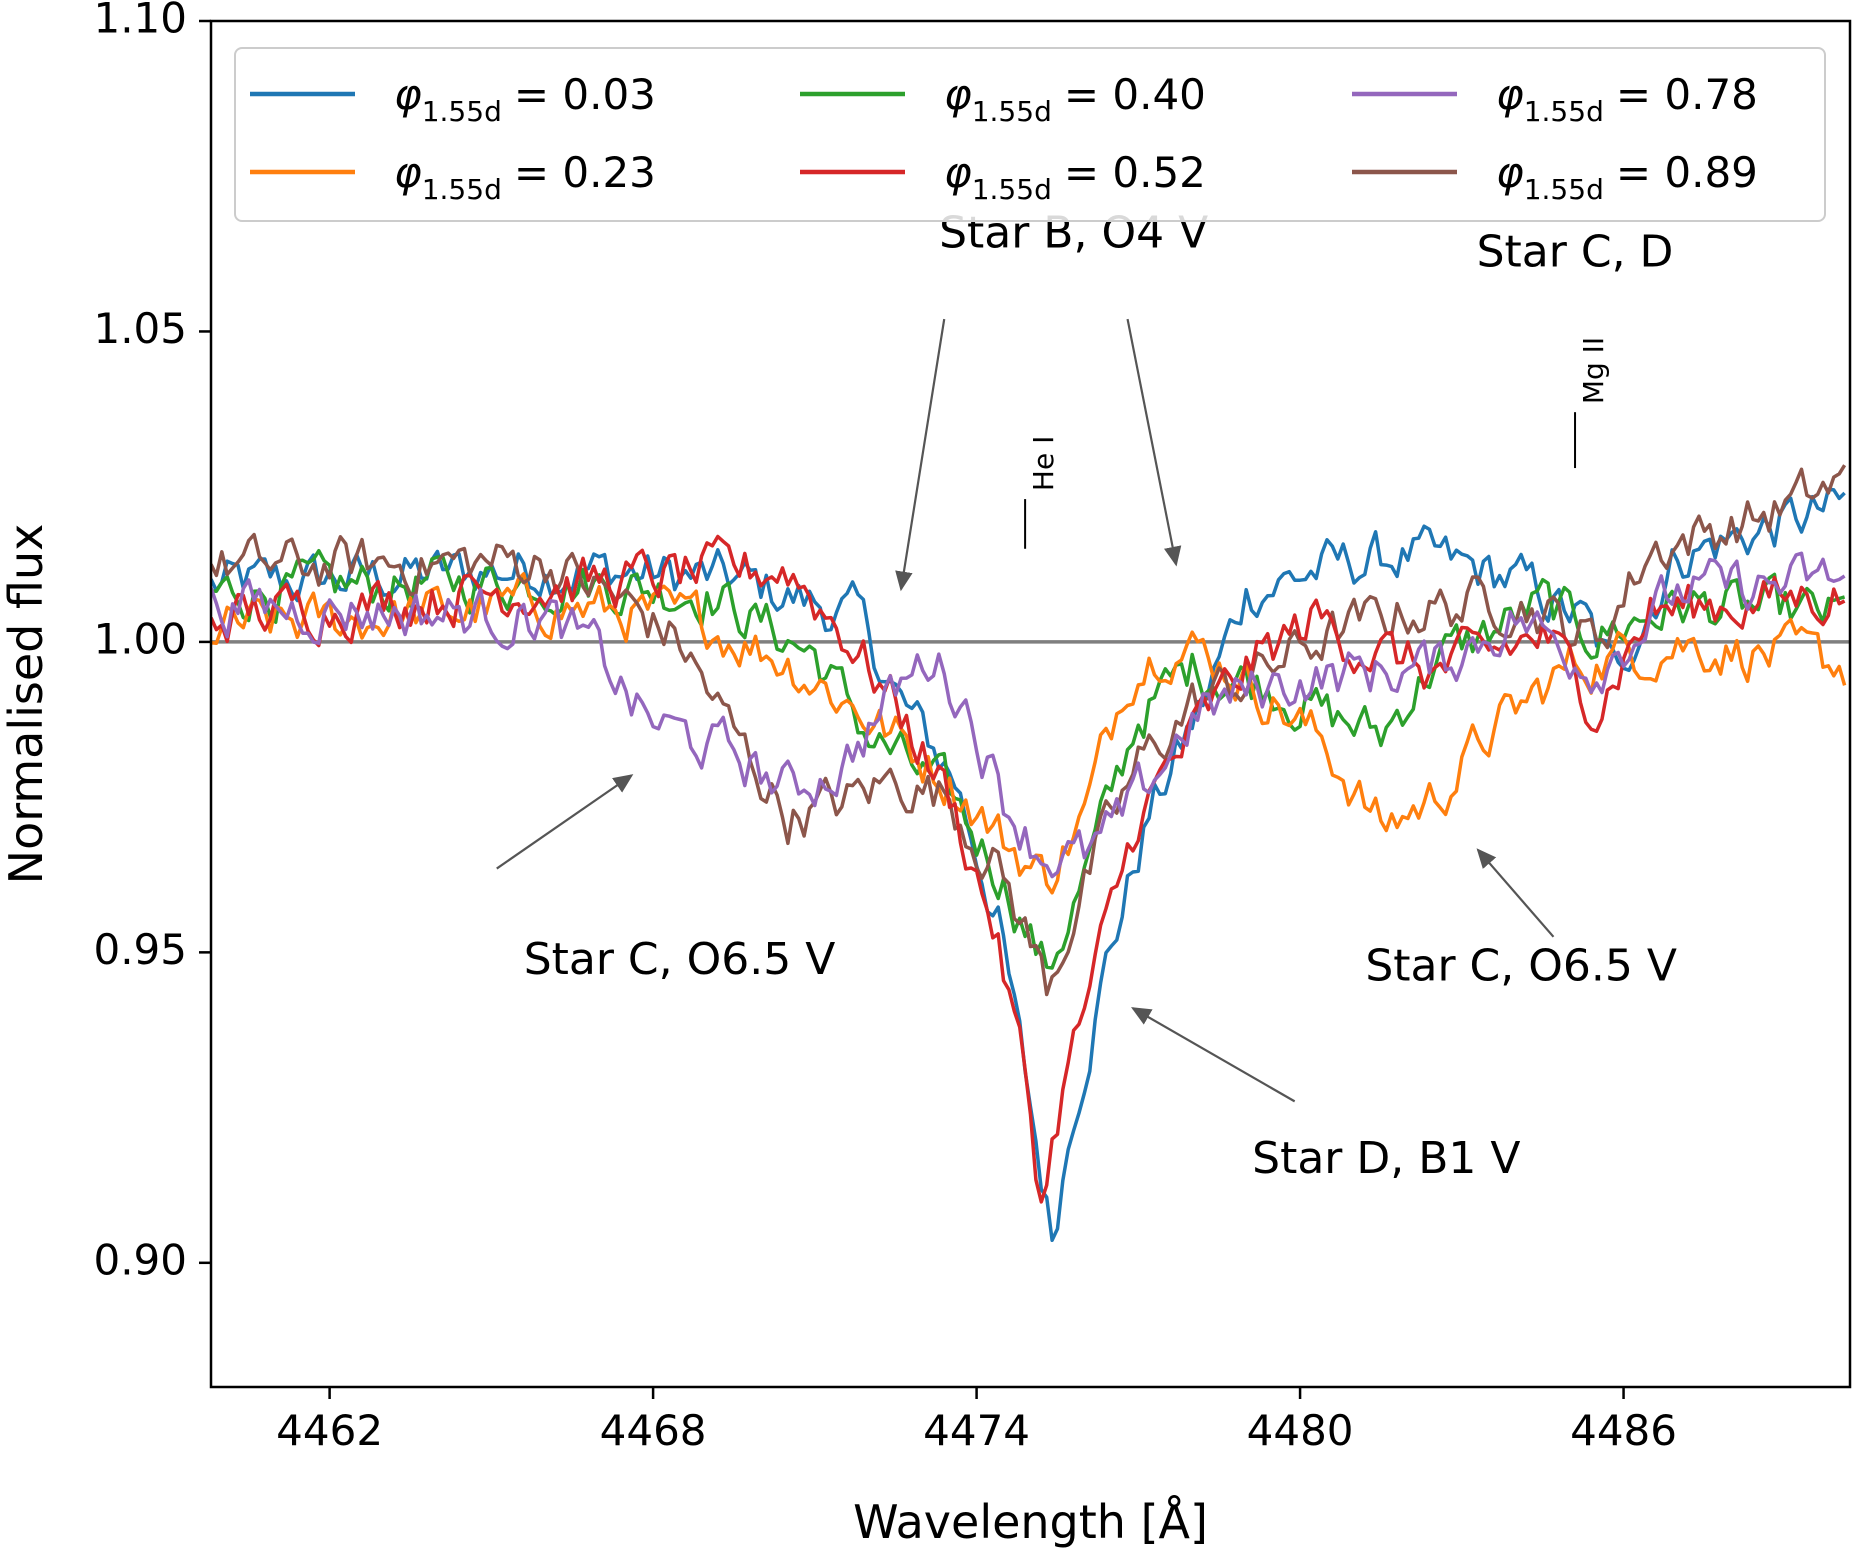 This screenshot has height=1553, width=1855. What do you see at coordinates (26, 704) in the screenshot?
I see `y-axis-title: Normalised flux` at bounding box center [26, 704].